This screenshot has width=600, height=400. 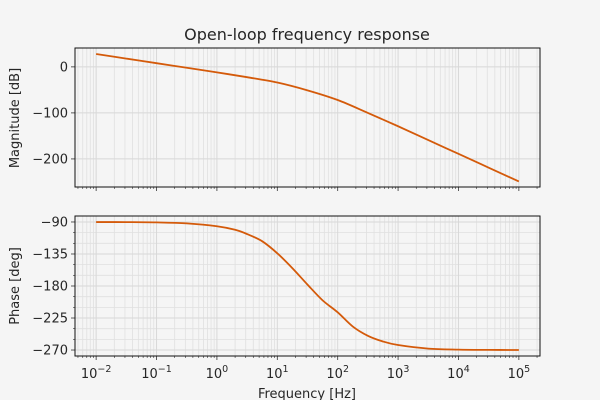 What do you see at coordinates (15, 118) in the screenshot?
I see `magnitude-y-label: Magnitude [dB]` at bounding box center [15, 118].